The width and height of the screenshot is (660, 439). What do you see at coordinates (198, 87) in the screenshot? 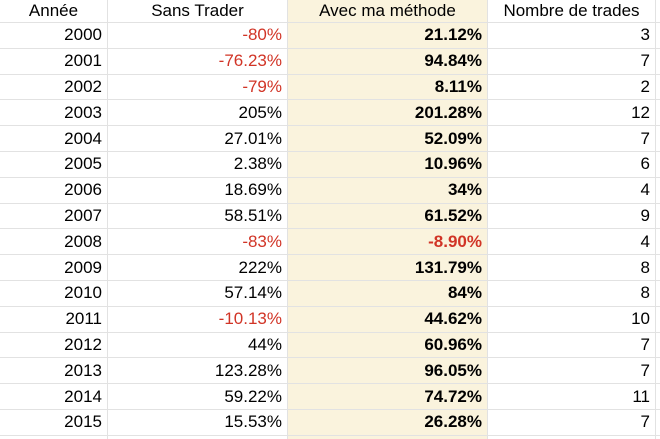
I see `cell-sans-trader: -79%` at bounding box center [198, 87].